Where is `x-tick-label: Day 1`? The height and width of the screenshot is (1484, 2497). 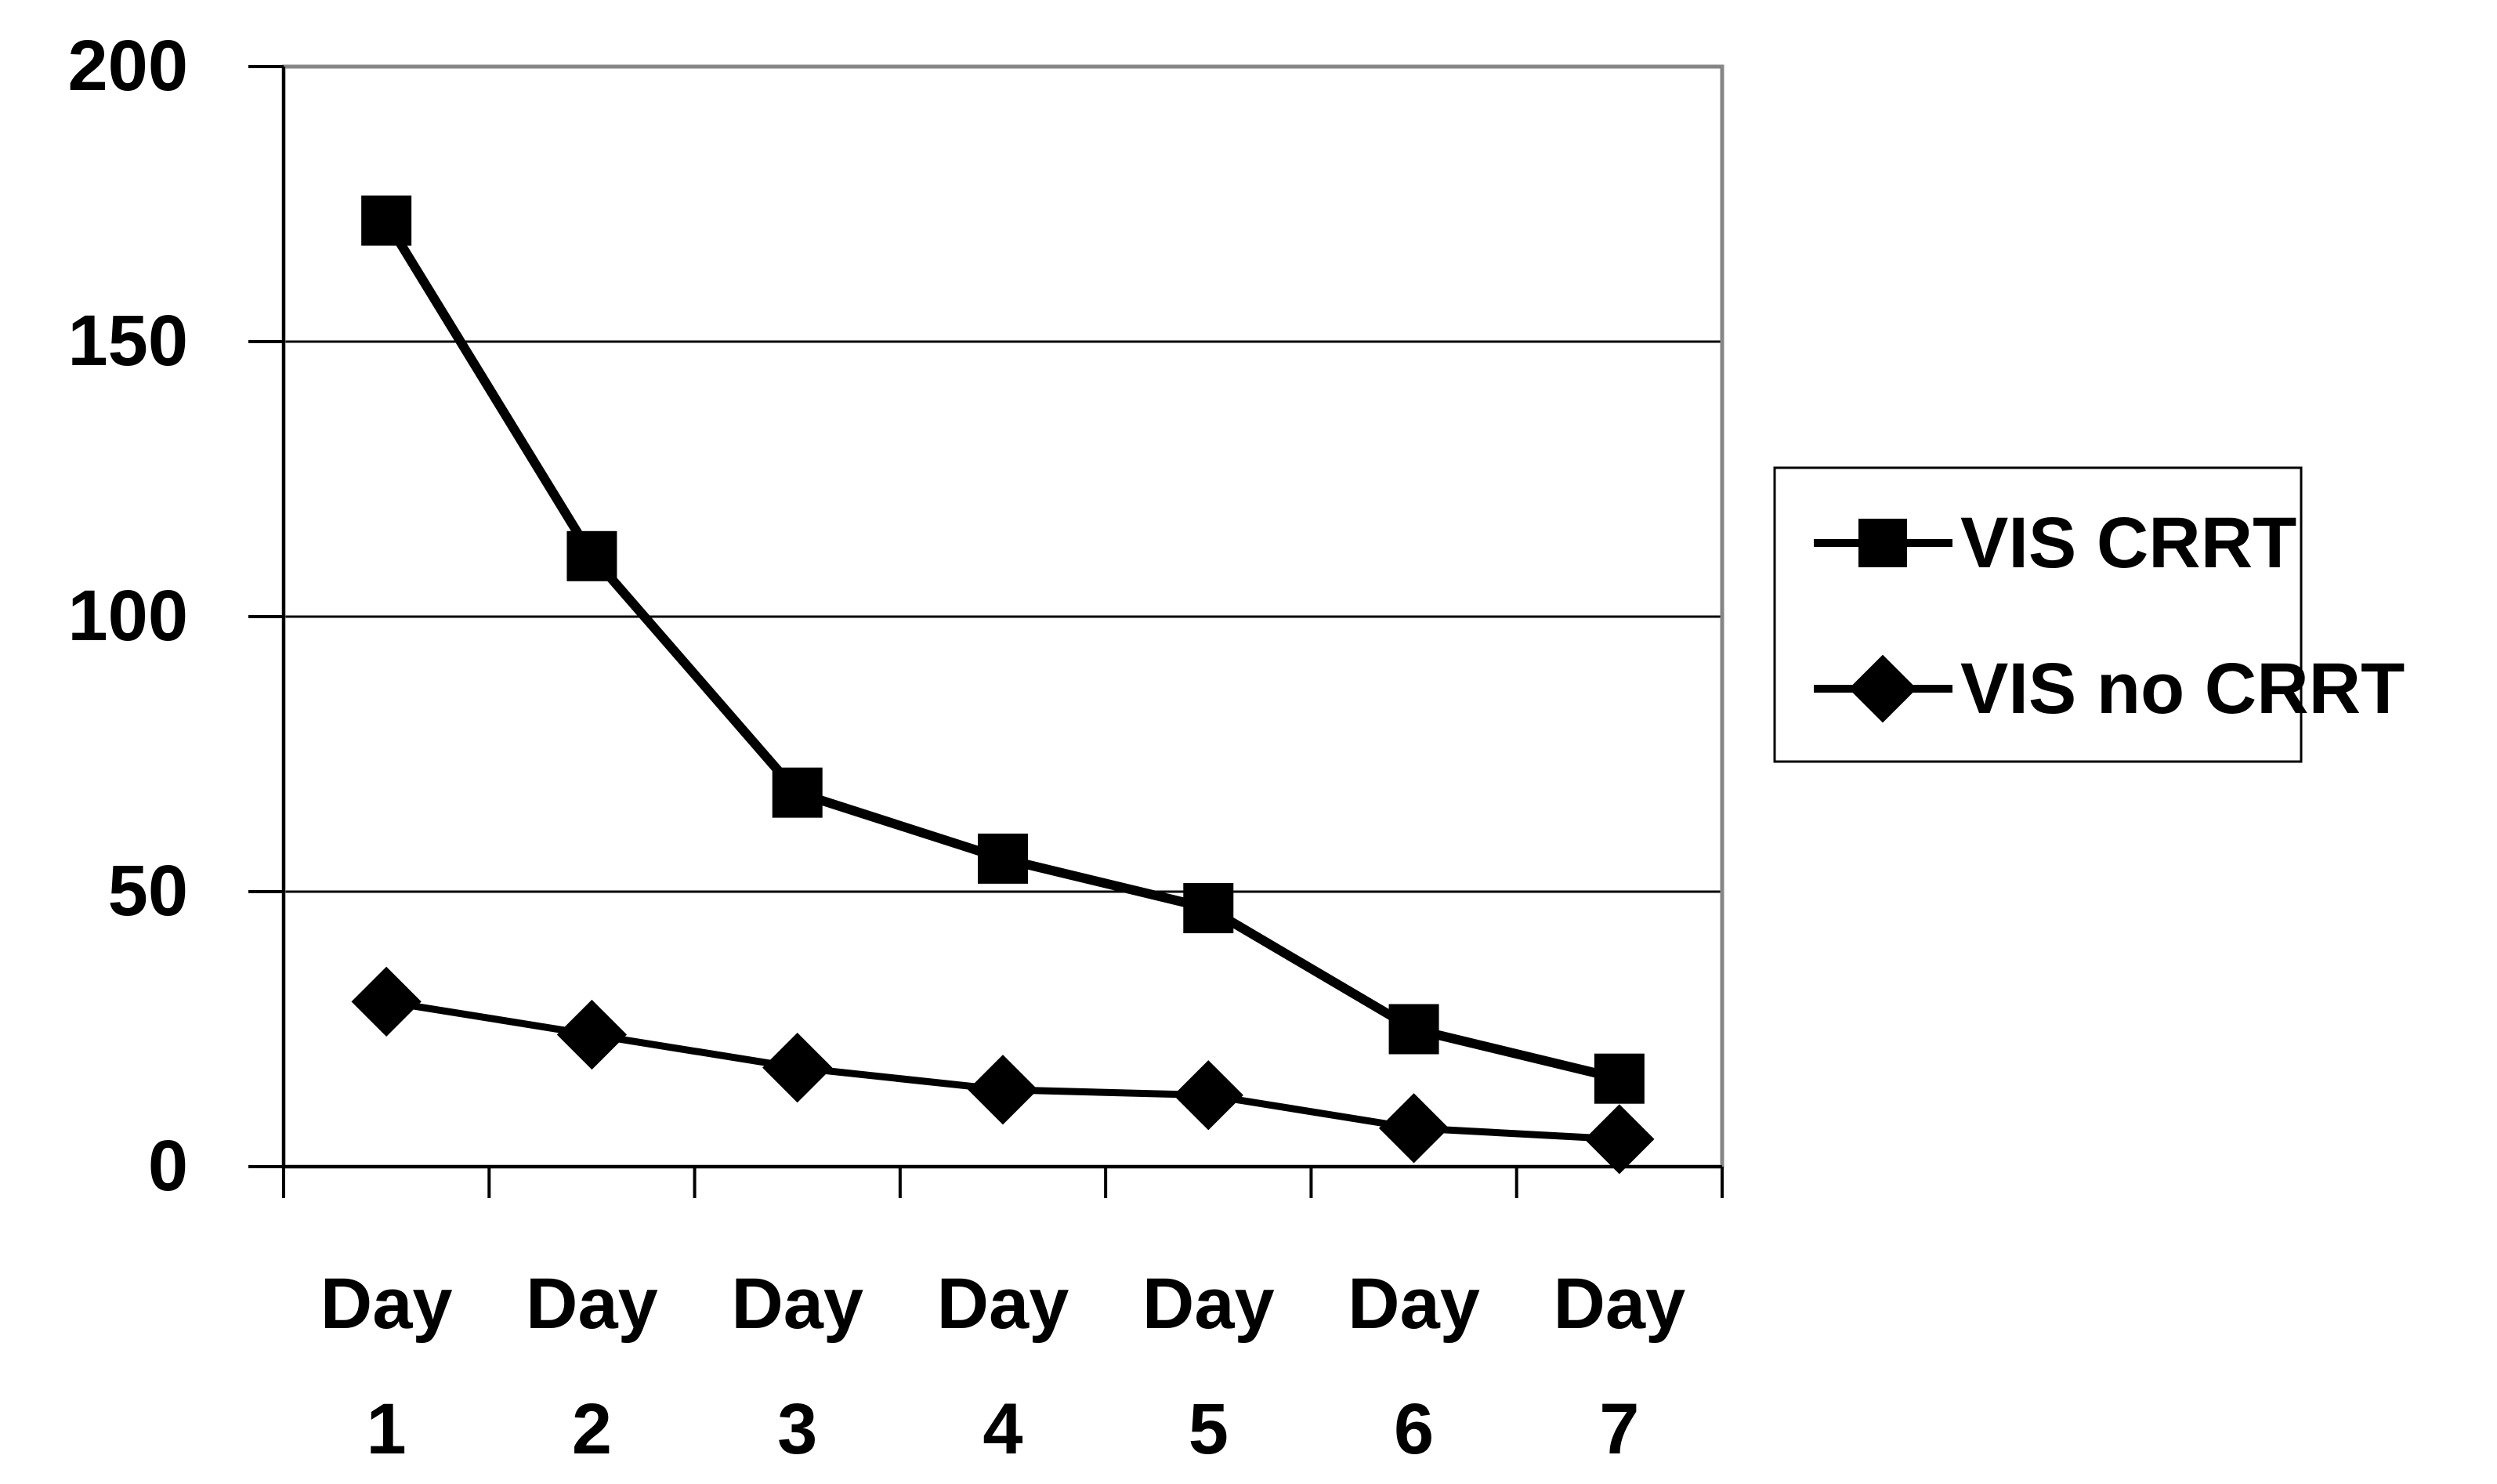
x-tick-label: Day 1 is located at coordinates (386, 1366).